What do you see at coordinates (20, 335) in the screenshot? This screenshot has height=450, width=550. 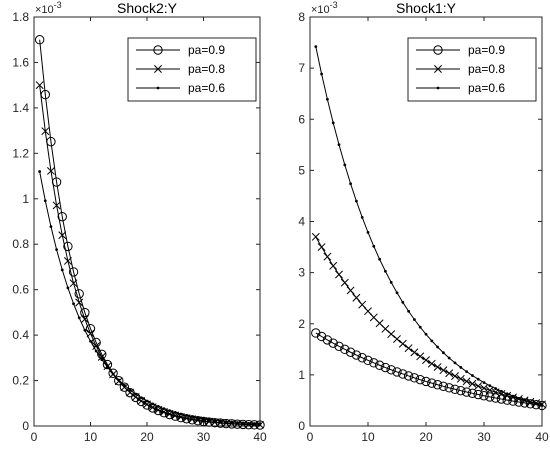 I see `y-tick-label: 0.4` at bounding box center [20, 335].